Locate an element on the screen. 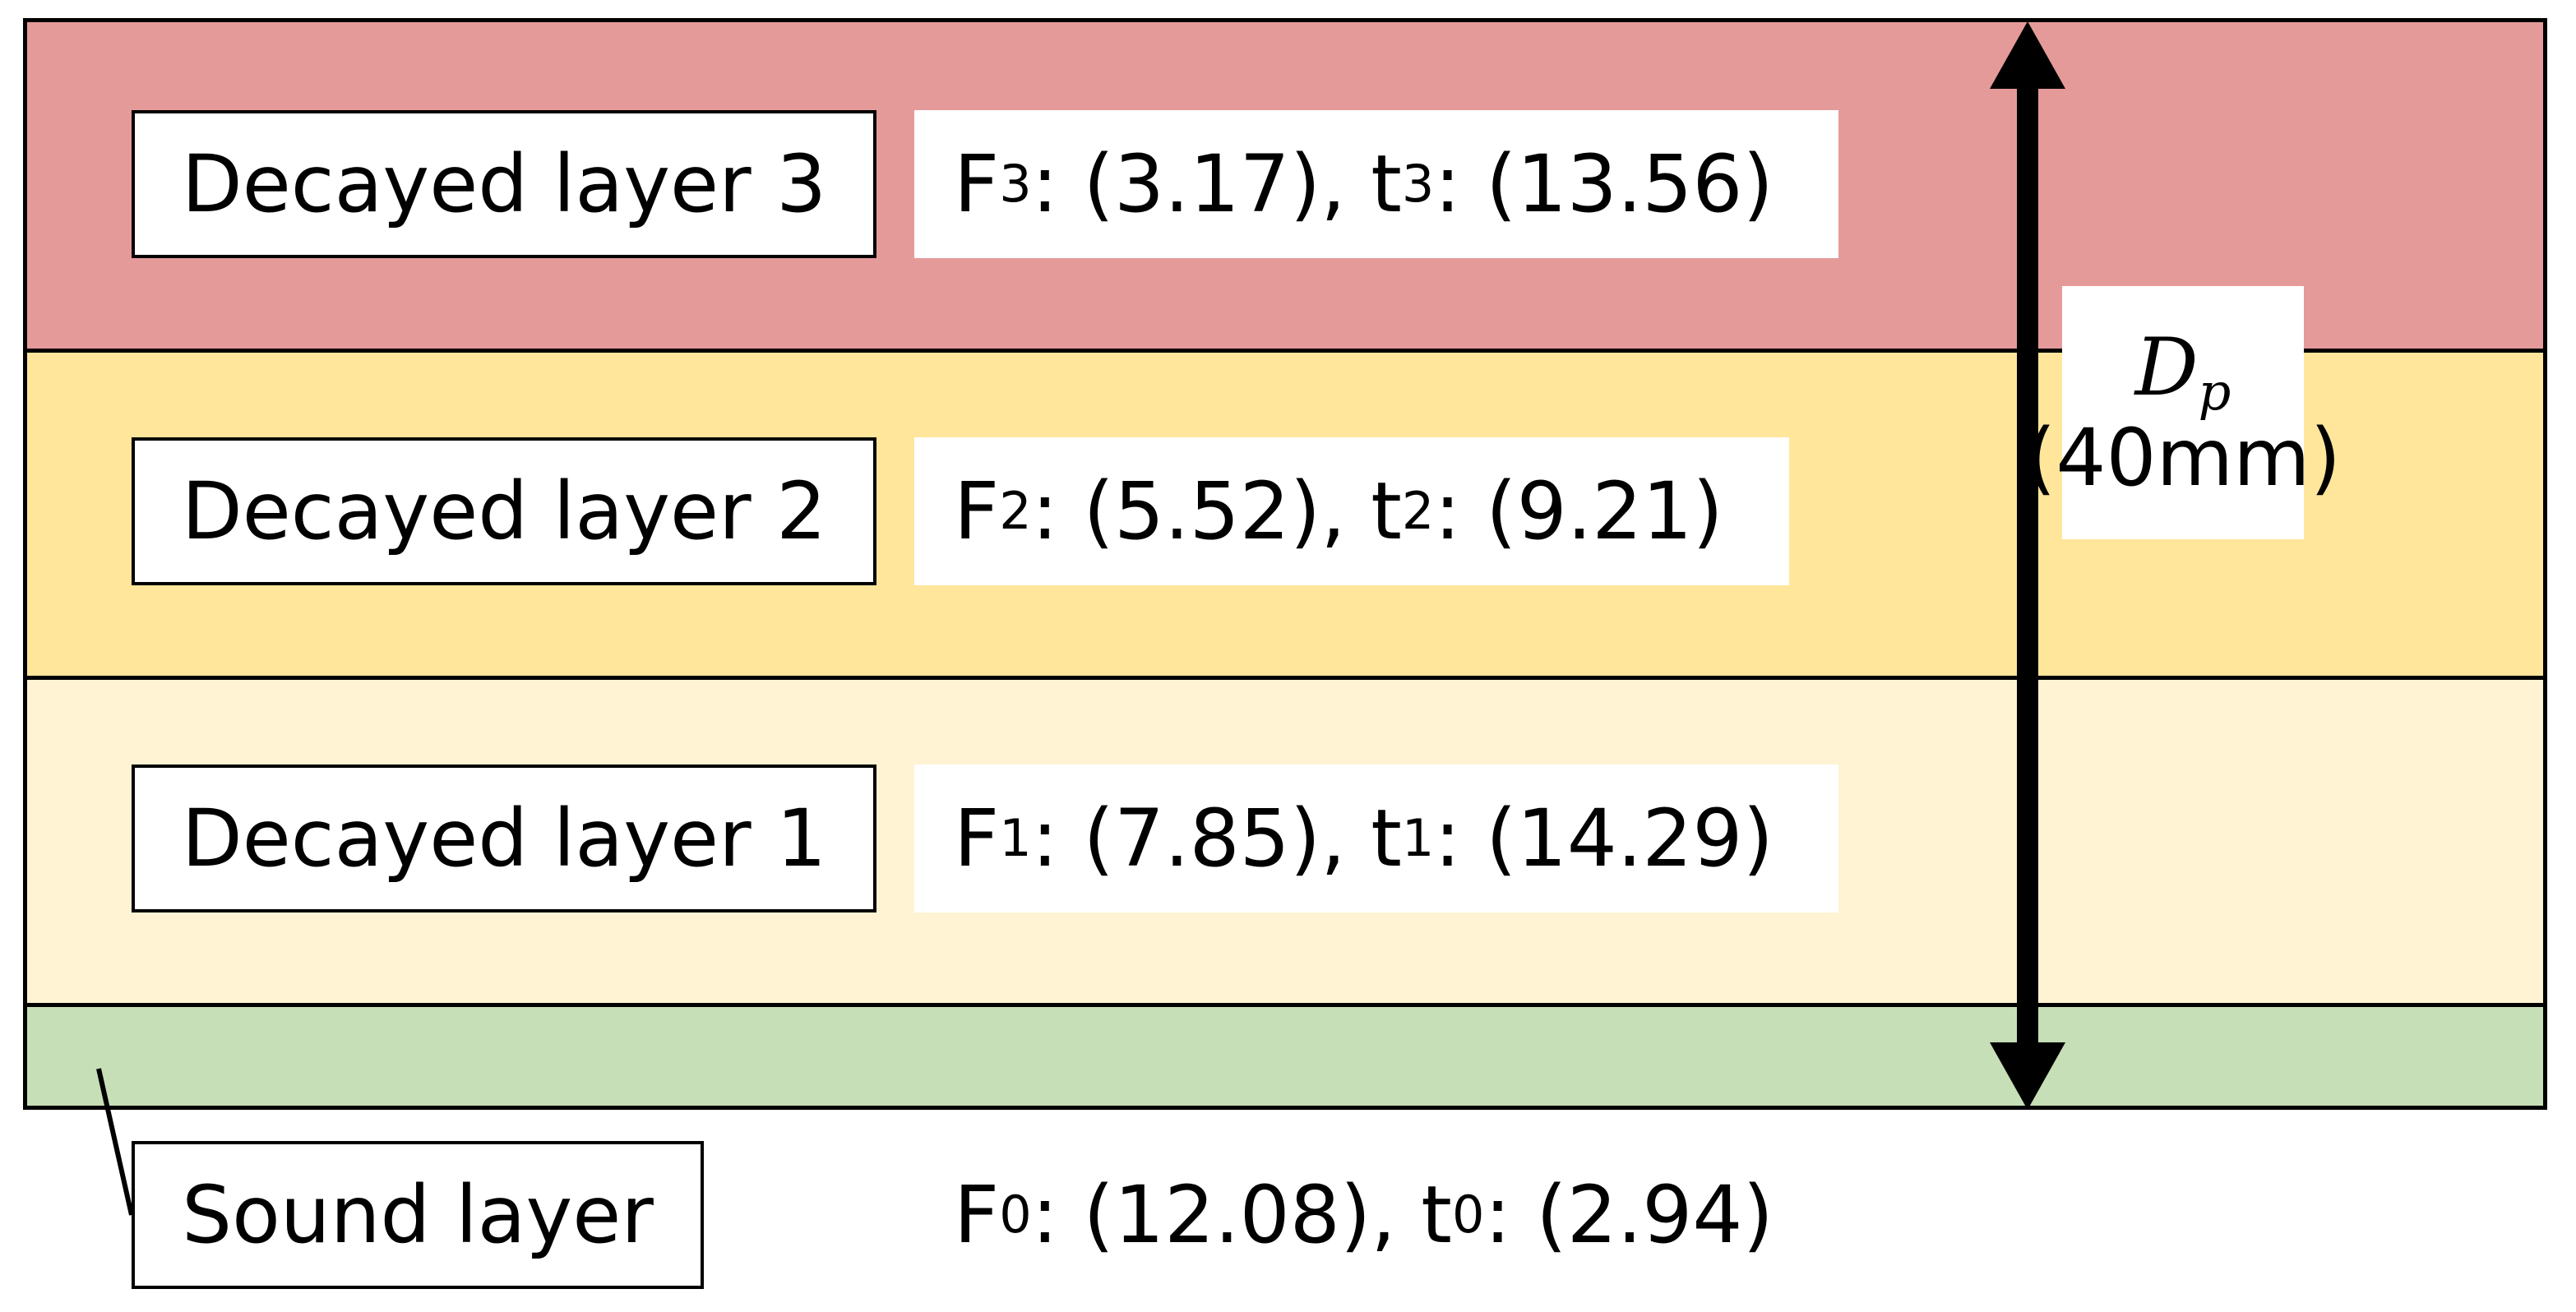 Image resolution: width=2576 pixels, height=1312 pixels. decayed-layer-1-label: Decayed layer 1 is located at coordinates (504, 838).